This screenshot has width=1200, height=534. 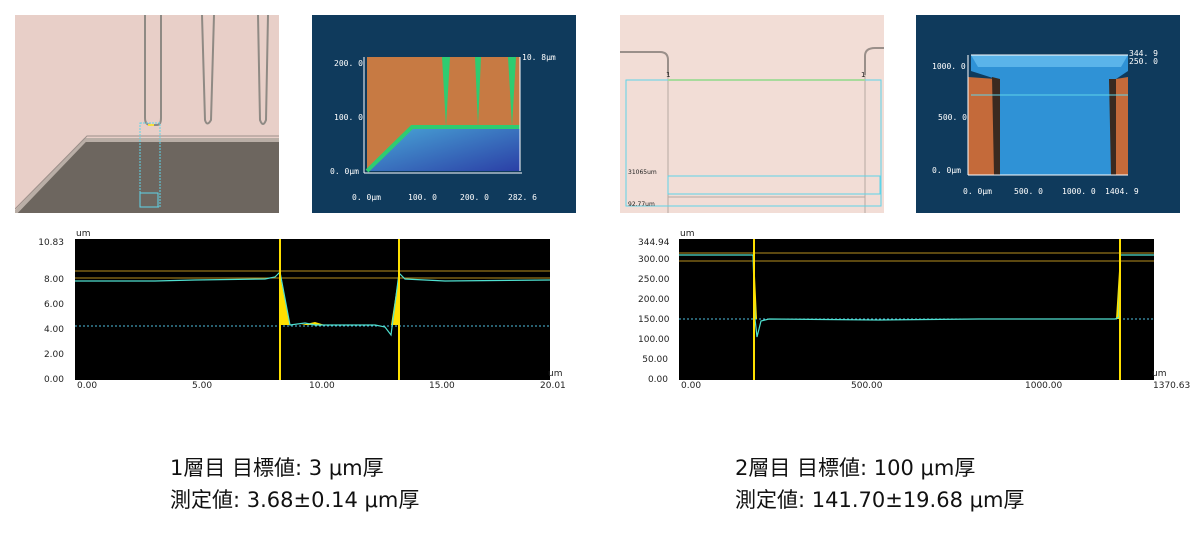 I want to click on left-map-xtick: 0. 0µm, so click(x=366, y=197).